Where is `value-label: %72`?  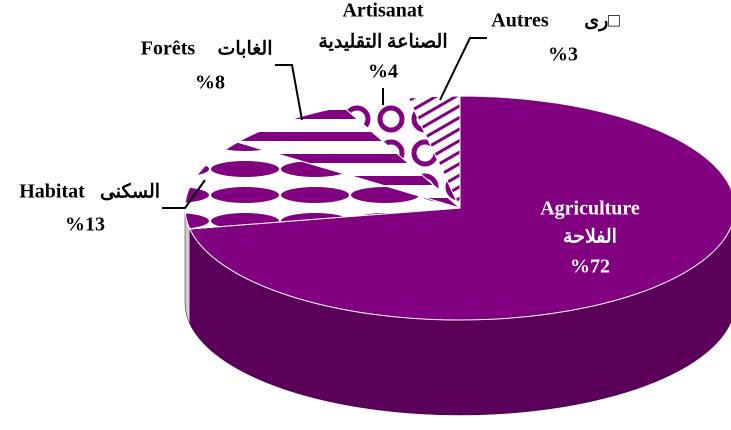
value-label: %72 is located at coordinates (590, 267).